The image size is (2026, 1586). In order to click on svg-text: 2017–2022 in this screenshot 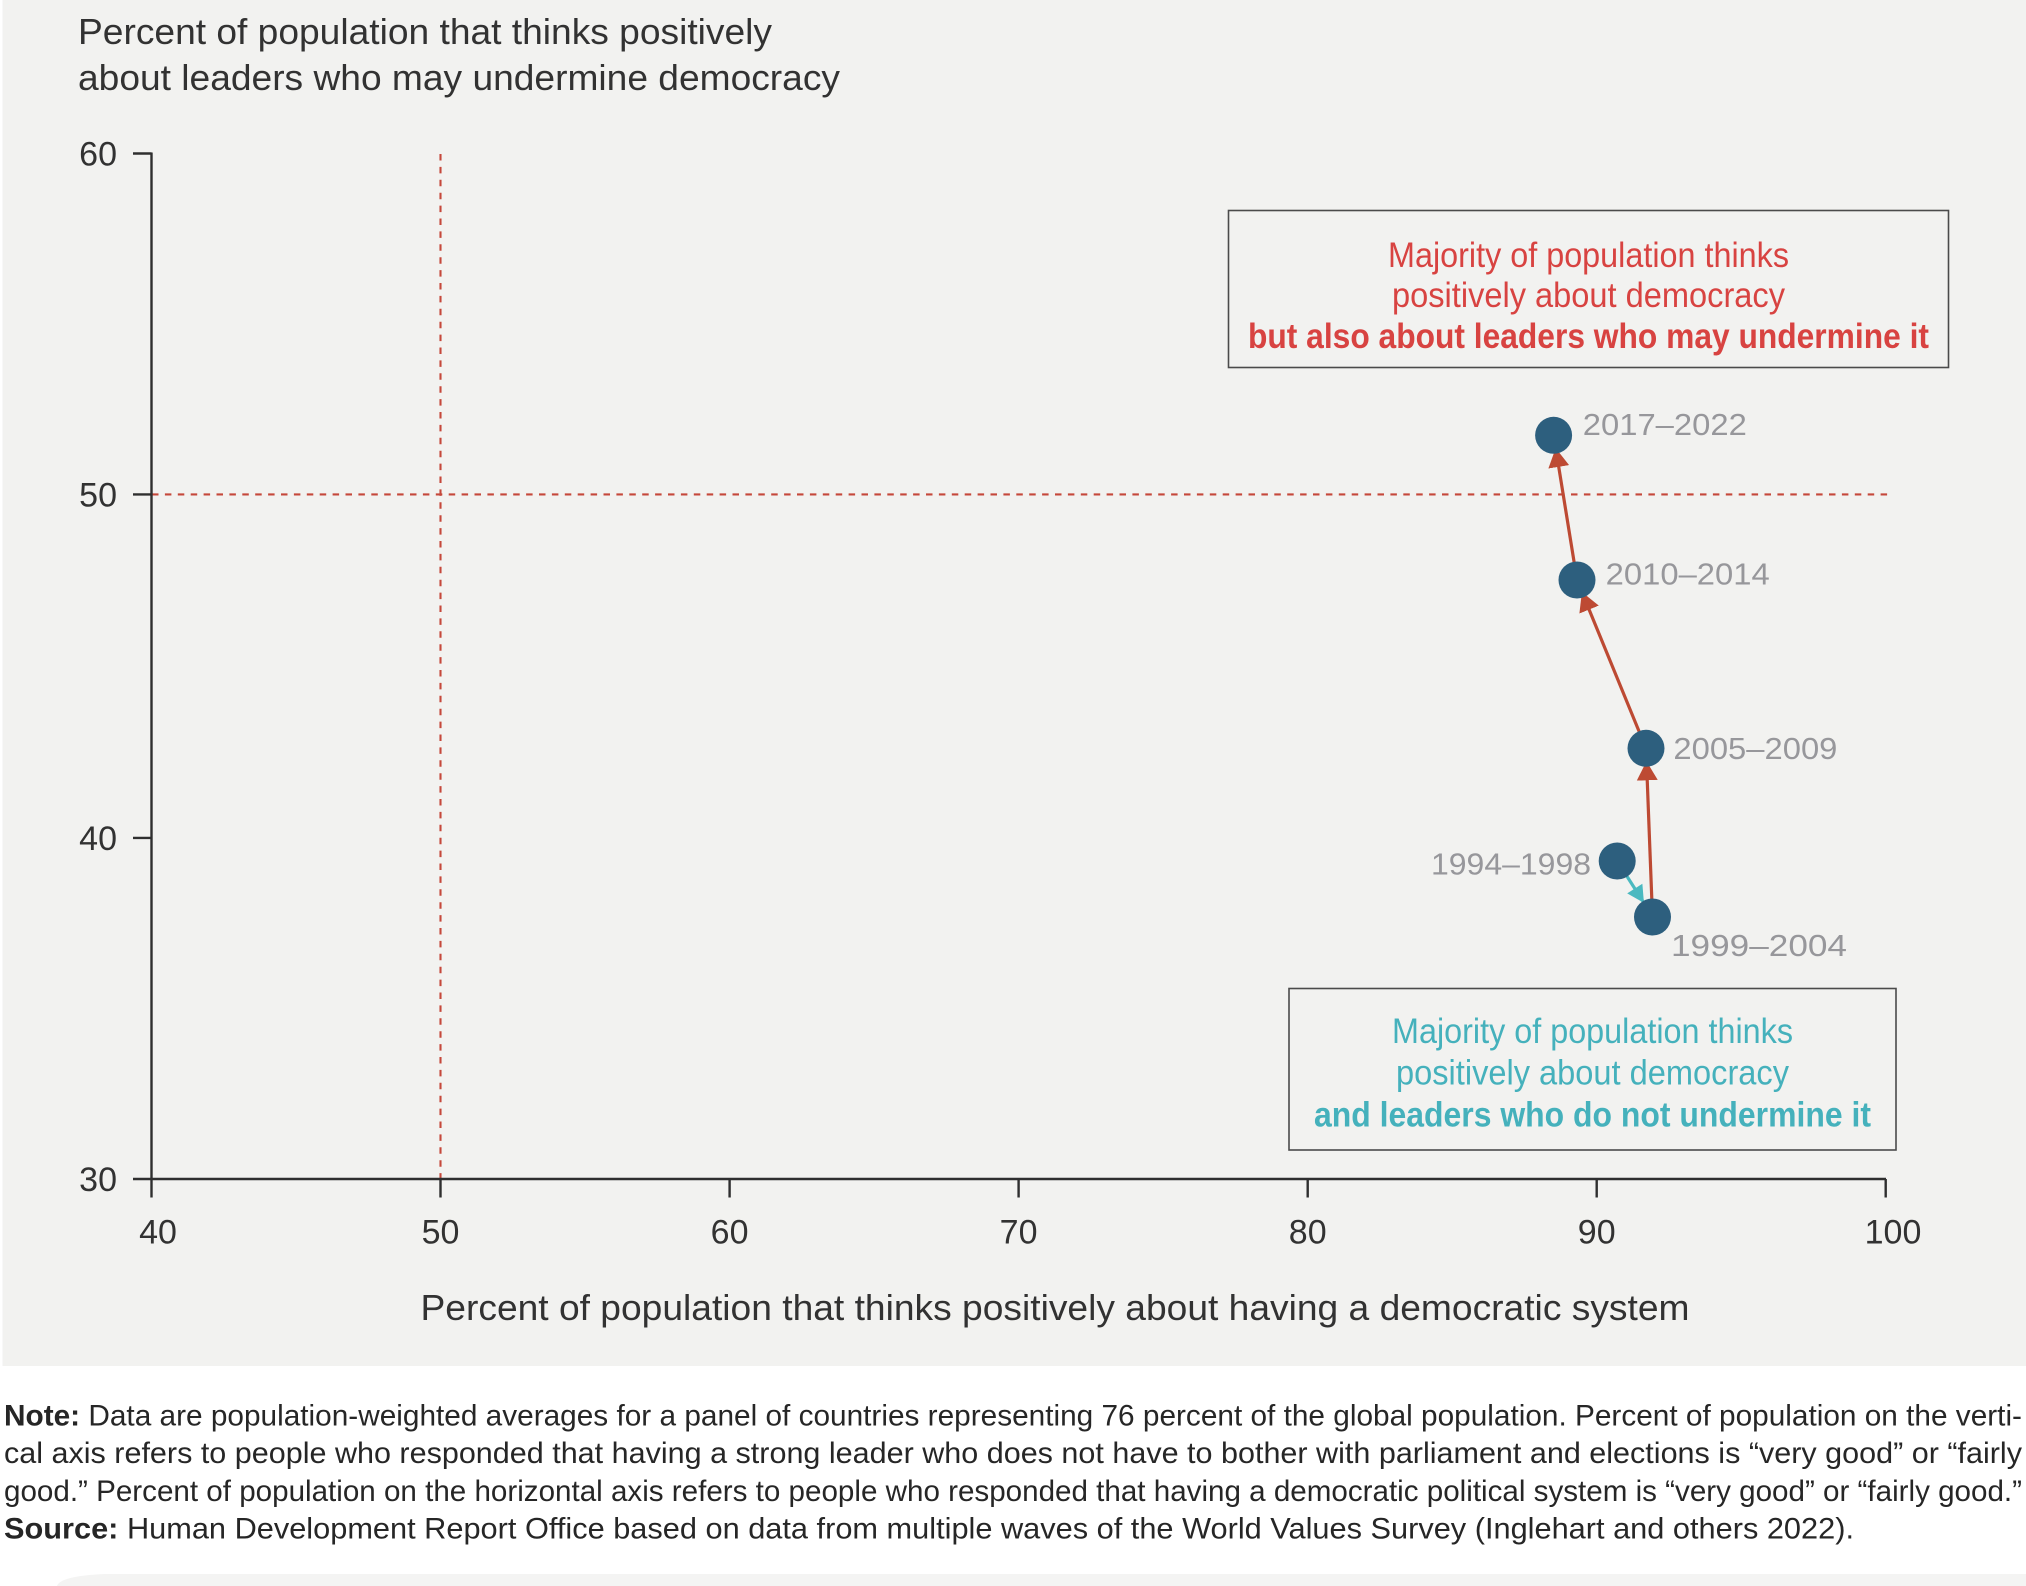, I will do `click(1665, 425)`.